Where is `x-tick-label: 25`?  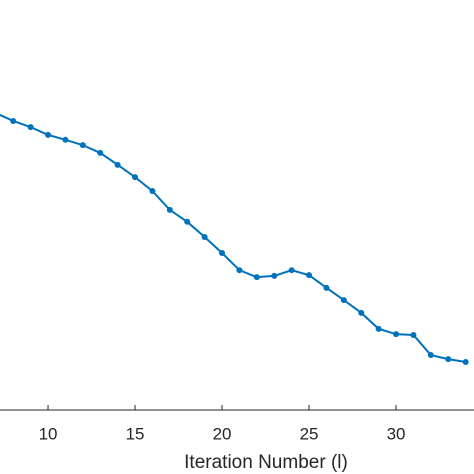
x-tick-label: 25 is located at coordinates (309, 433).